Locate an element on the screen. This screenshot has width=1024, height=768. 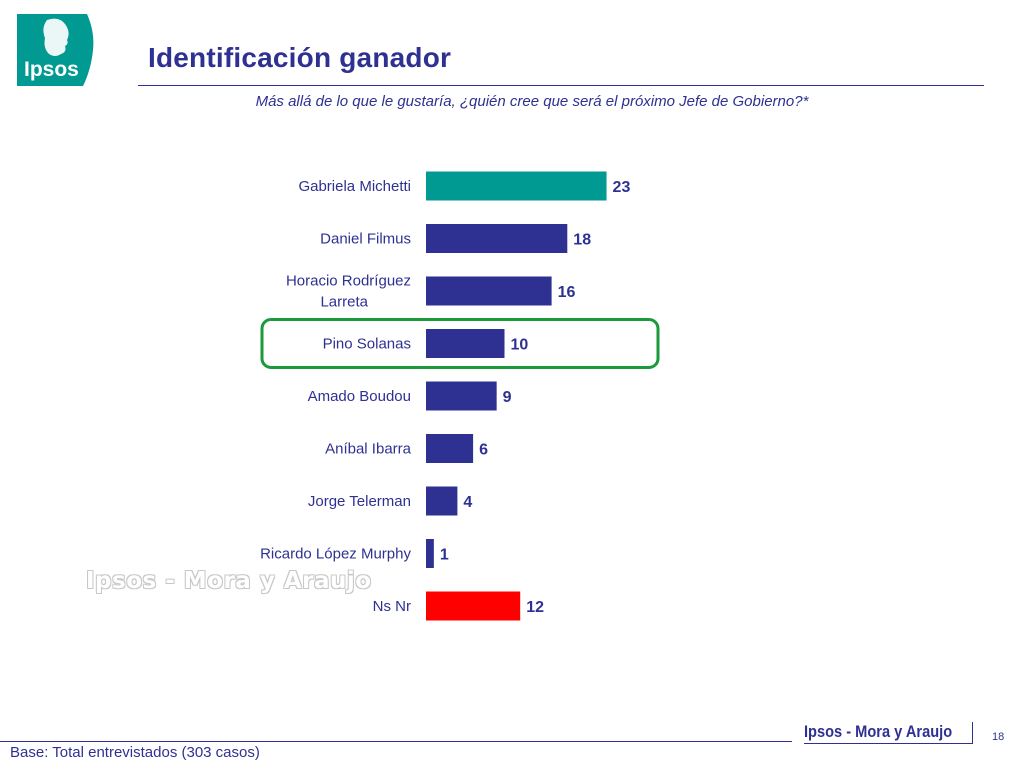
base-note: Base: Total entrevistados (303 casos) is located at coordinates (135, 752).